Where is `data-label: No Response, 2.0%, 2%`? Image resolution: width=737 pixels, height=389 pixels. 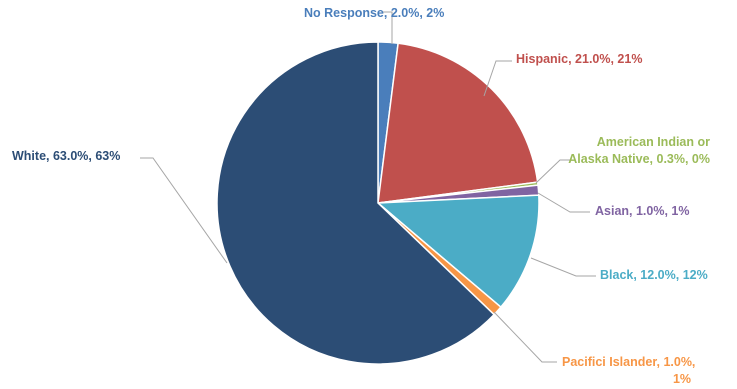 data-label: No Response, 2.0%, 2% is located at coordinates (374, 13).